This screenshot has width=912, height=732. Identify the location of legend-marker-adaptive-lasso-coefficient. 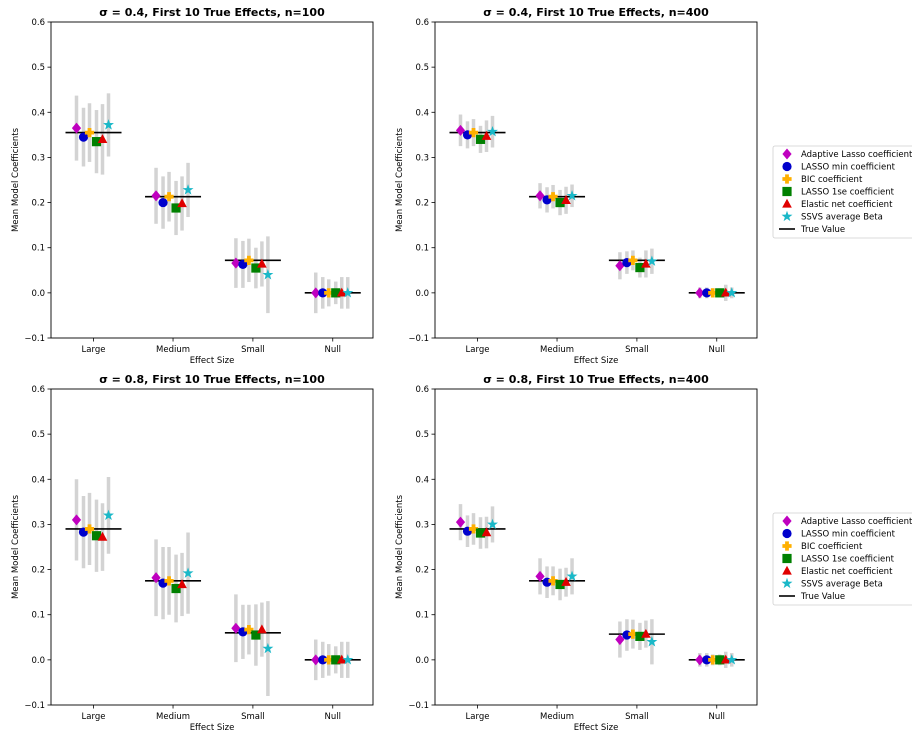
(787, 154).